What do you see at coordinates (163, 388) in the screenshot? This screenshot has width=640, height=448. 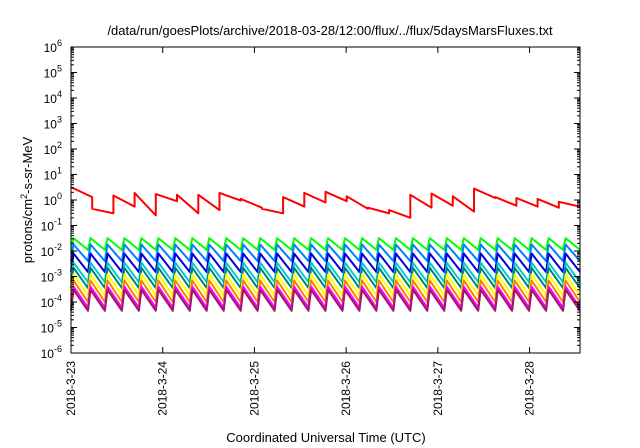 I see `x-tick-label: 2018-3-24` at bounding box center [163, 388].